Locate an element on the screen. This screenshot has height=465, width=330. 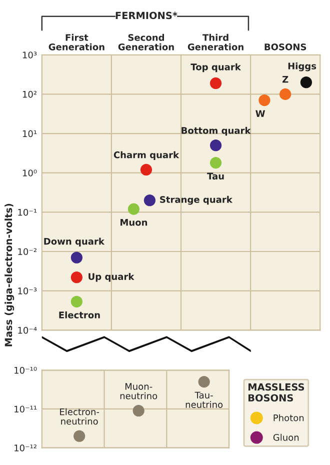
y-tick-label: 10⁻² is located at coordinates (27, 252).